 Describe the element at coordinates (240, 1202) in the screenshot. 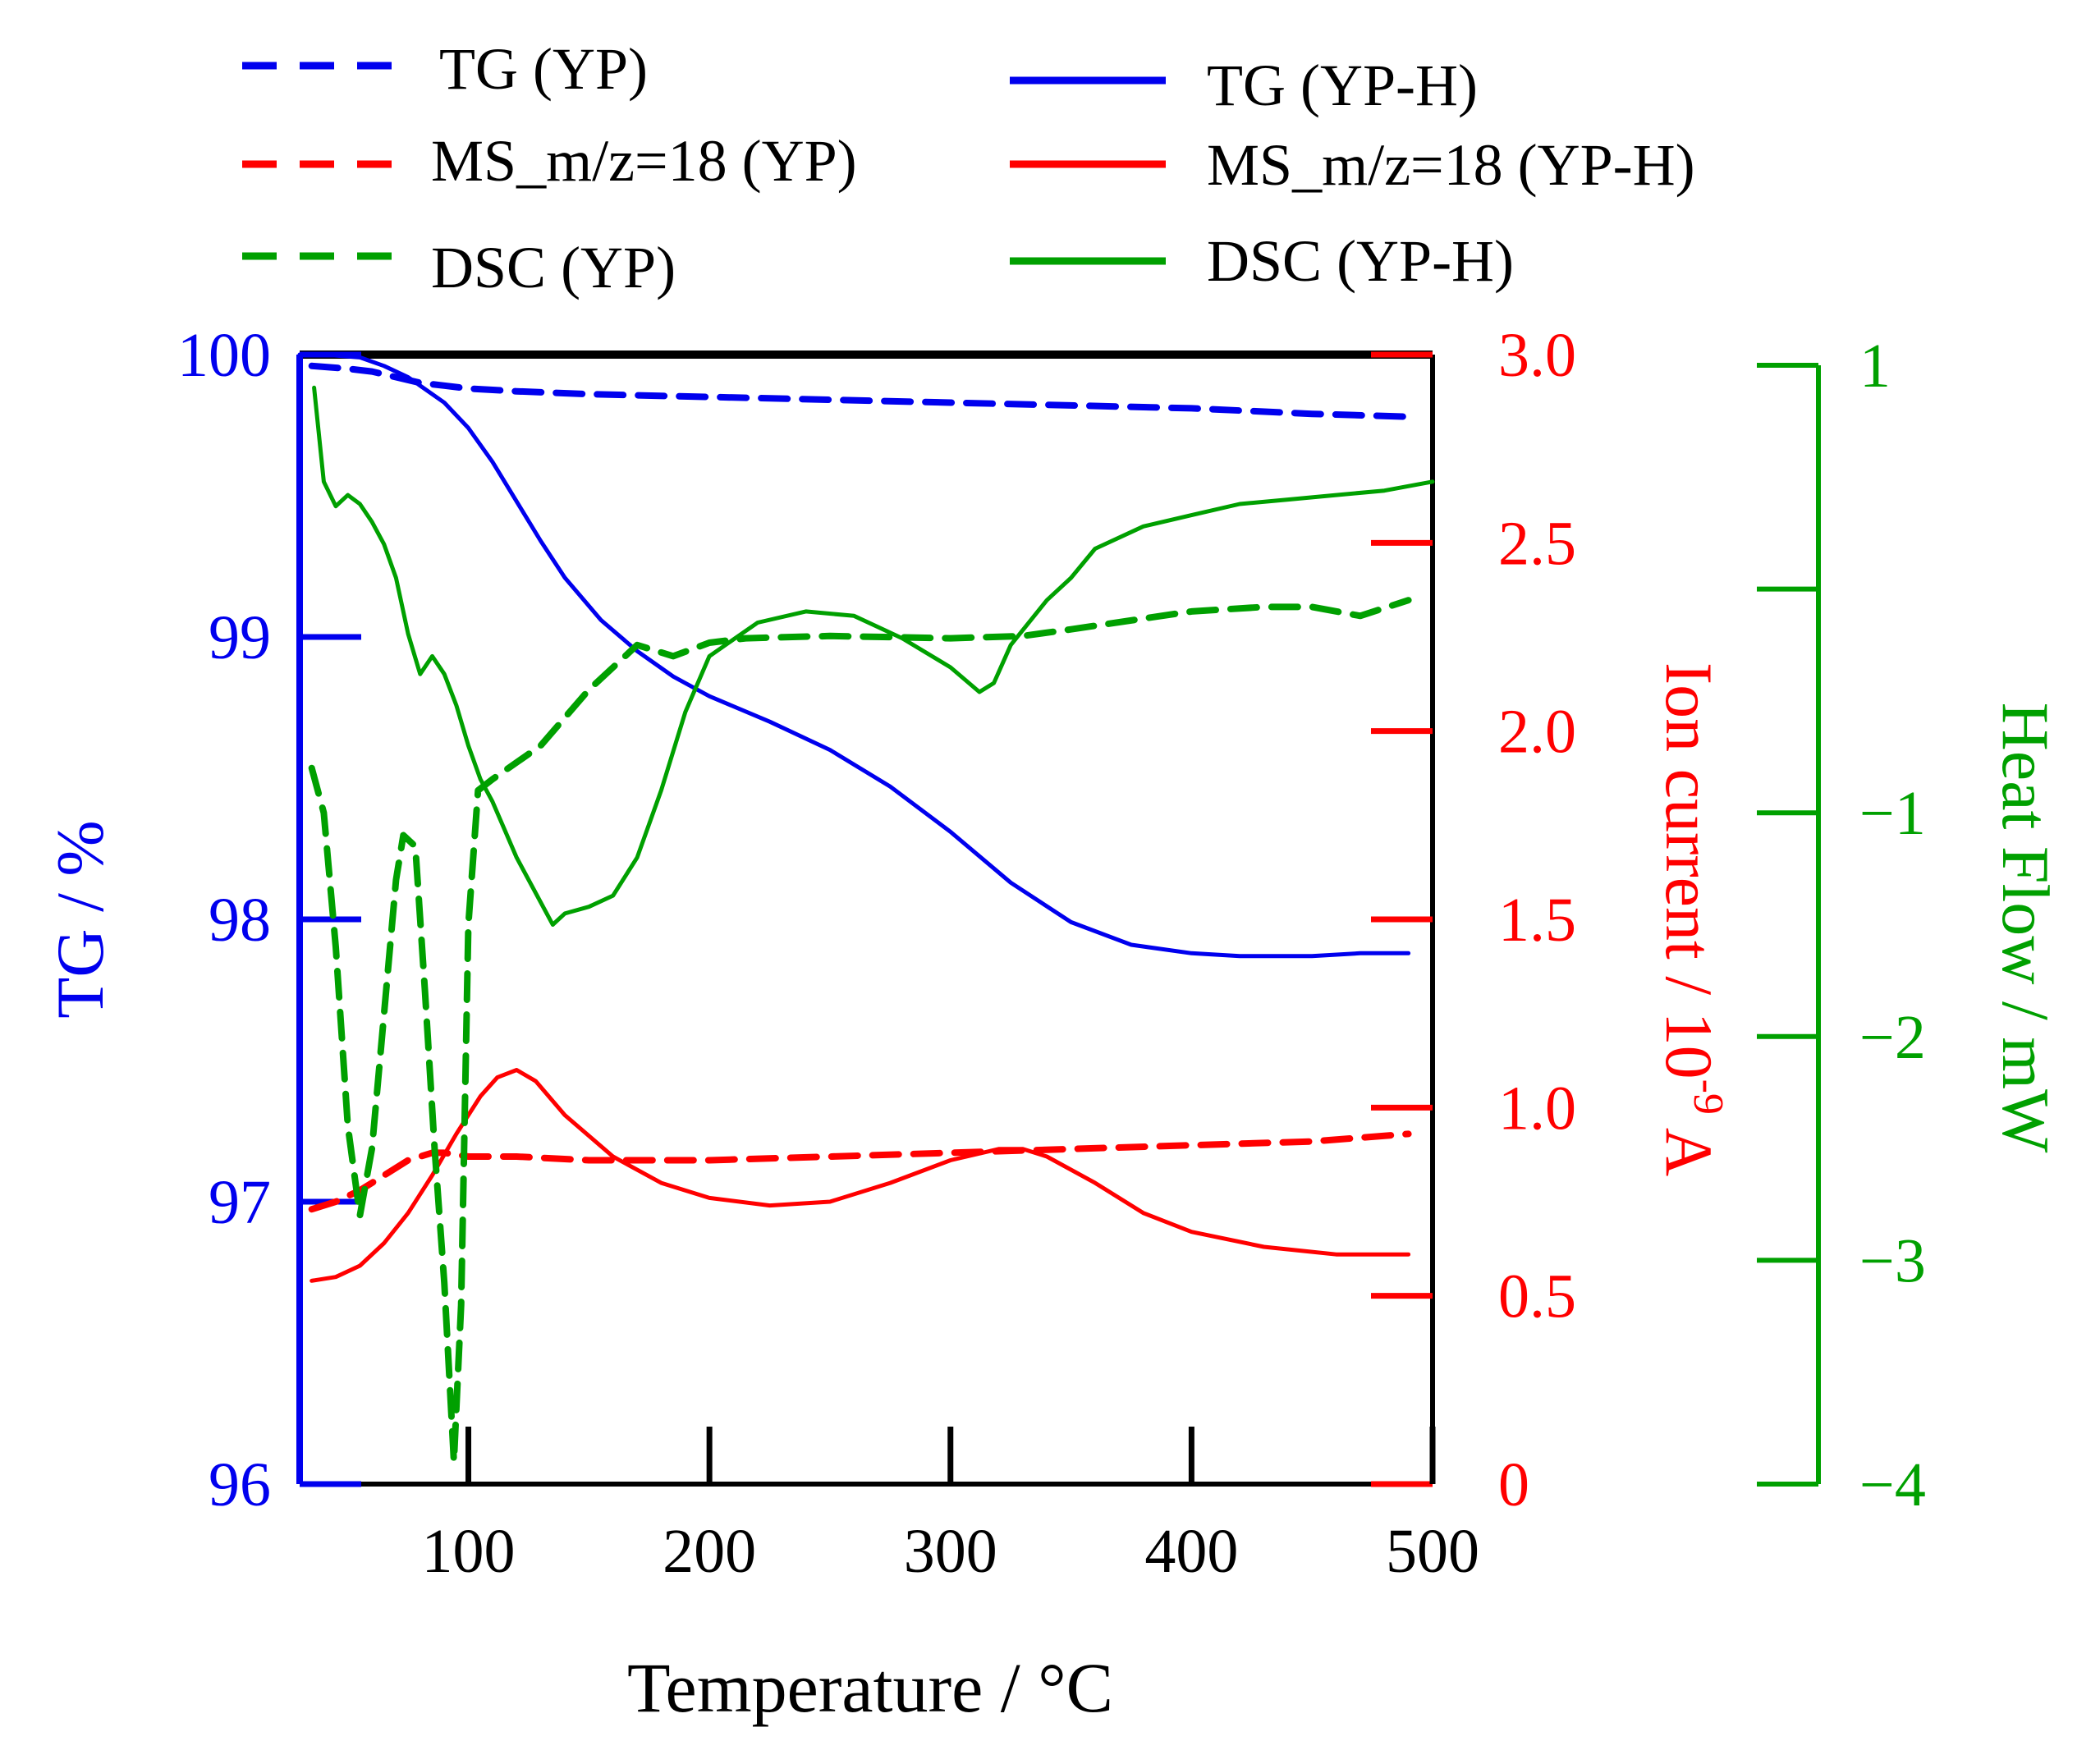

I see `left-tick-label-97: 97` at that location.